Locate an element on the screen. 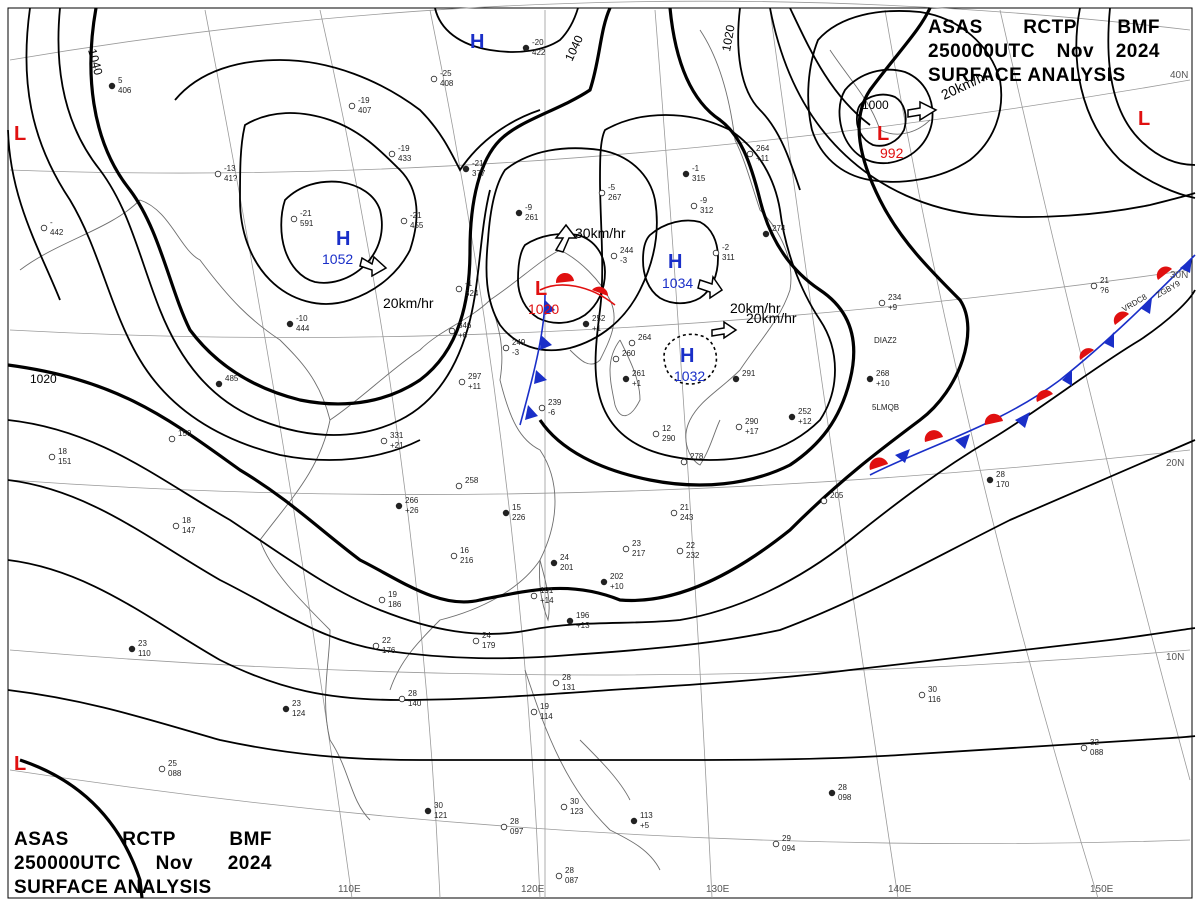 Image resolution: width=1200 pixels, height=919 pixels. station-value-upper: 291 is located at coordinates (749, 373).